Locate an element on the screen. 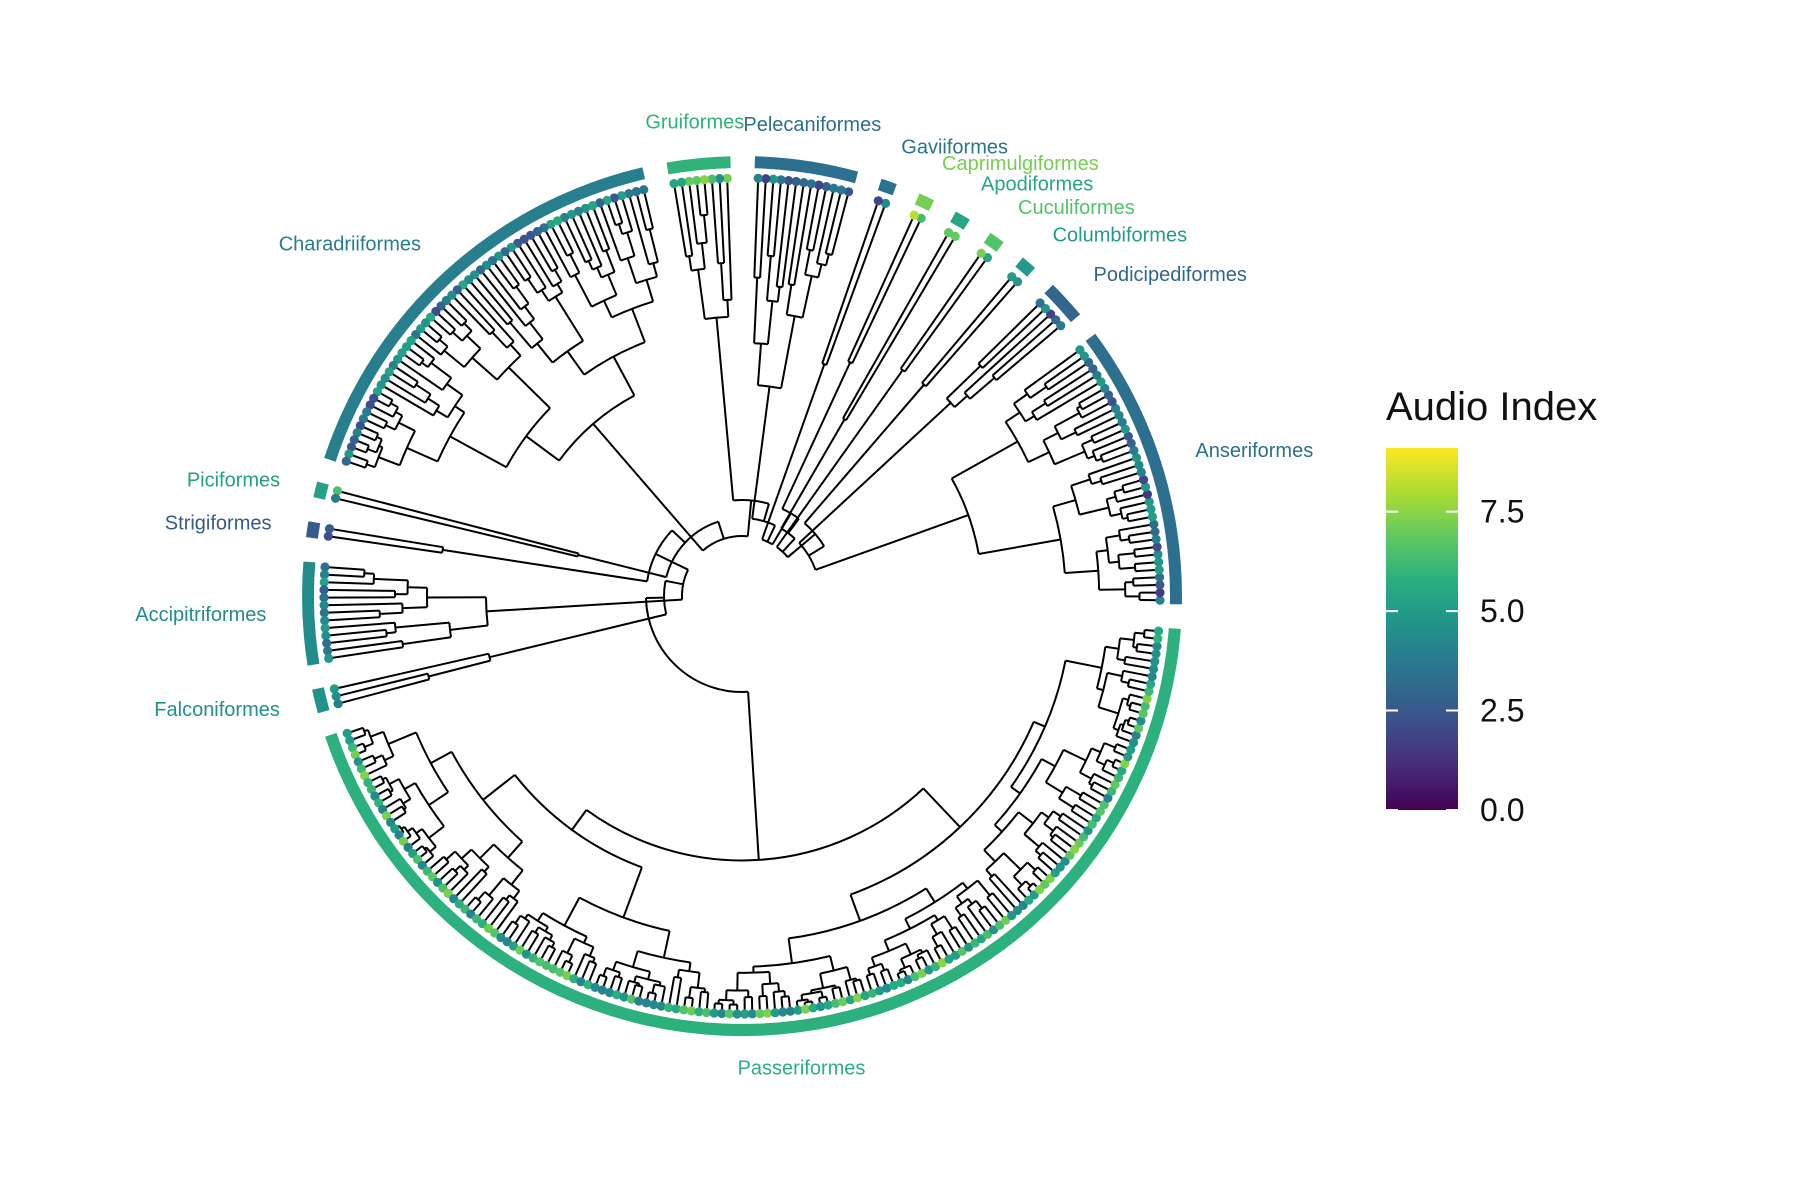 This screenshot has width=1800, height=1200. order-label: Gruiformes is located at coordinates (694, 122).